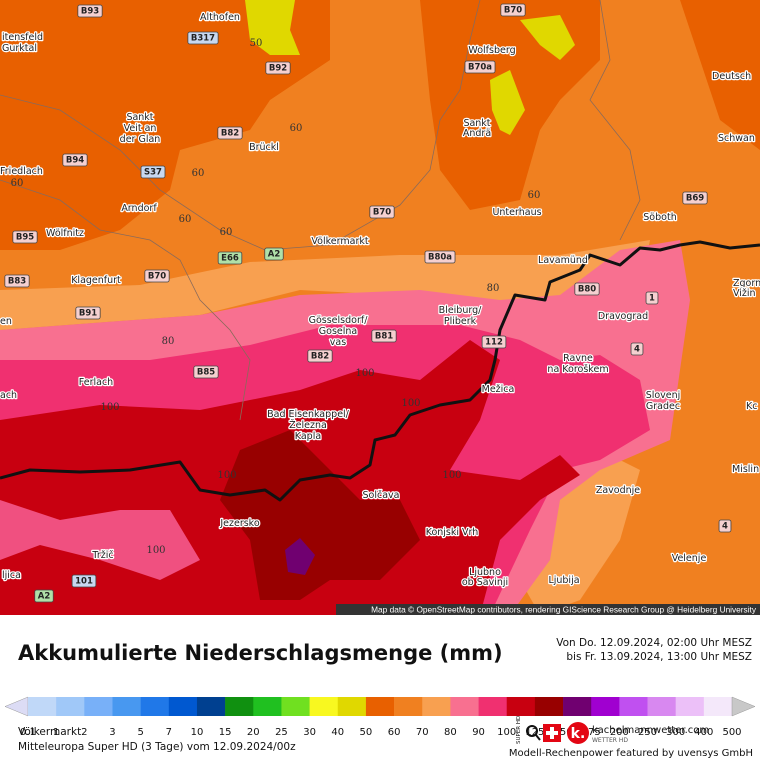  What do you see at coordinates (534, 732) in the screenshot?
I see `legend-label: 125` at bounding box center [534, 732].